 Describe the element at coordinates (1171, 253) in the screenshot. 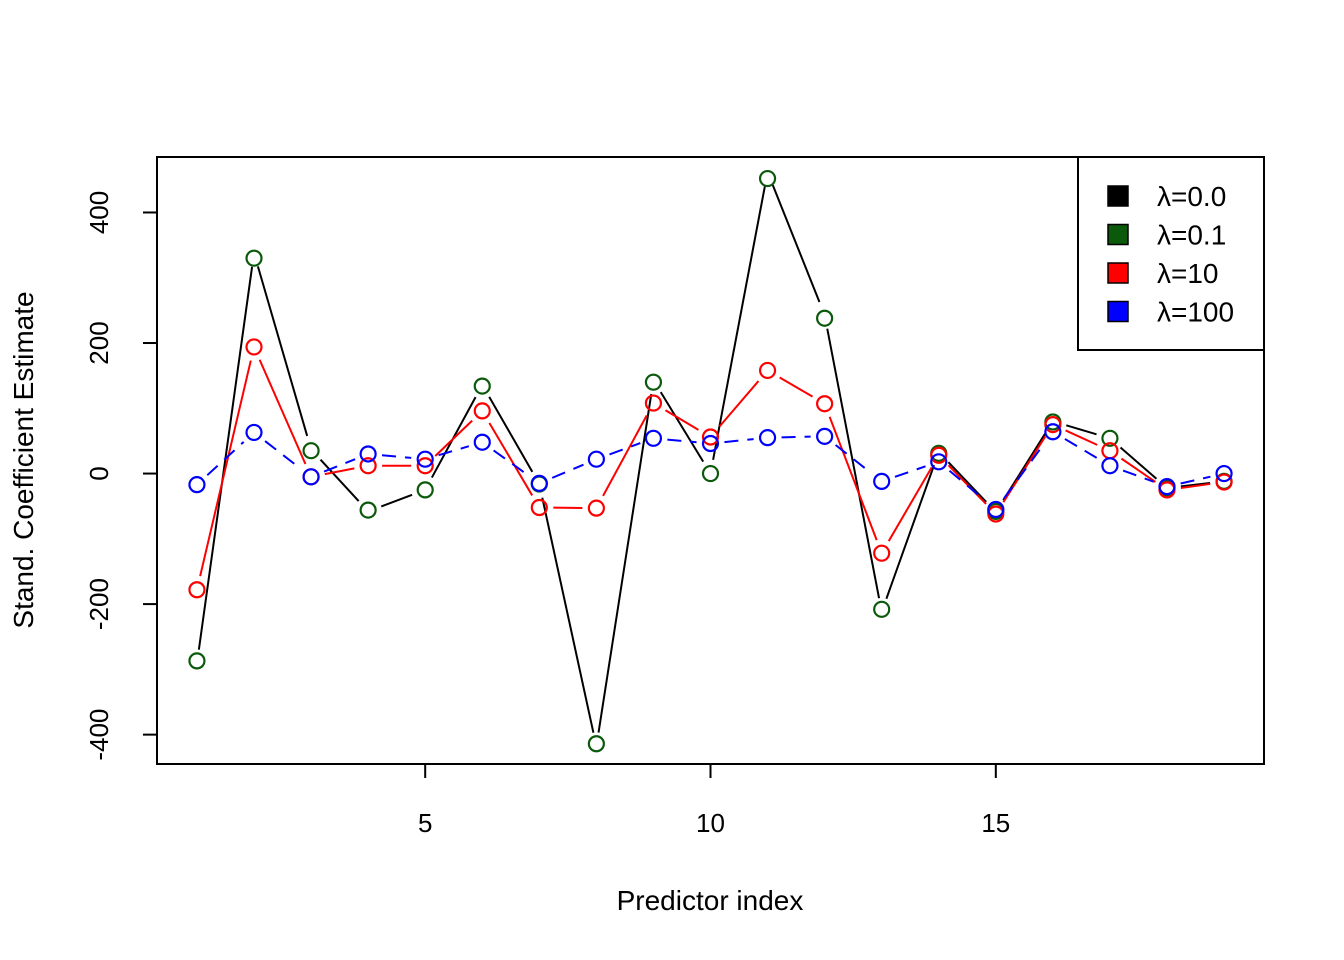

I see `legend: λ=0.0 λ=0.1 λ=10 λ=100` at that location.